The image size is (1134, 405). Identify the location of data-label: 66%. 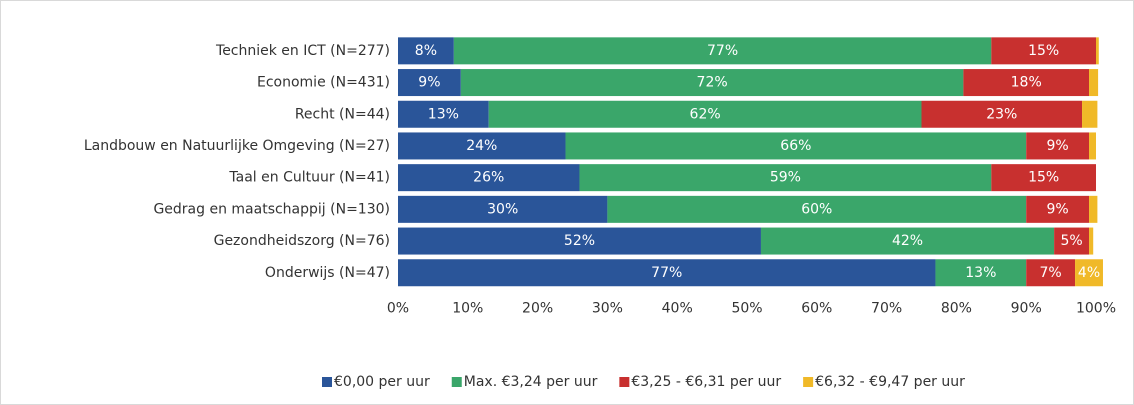
(795, 146).